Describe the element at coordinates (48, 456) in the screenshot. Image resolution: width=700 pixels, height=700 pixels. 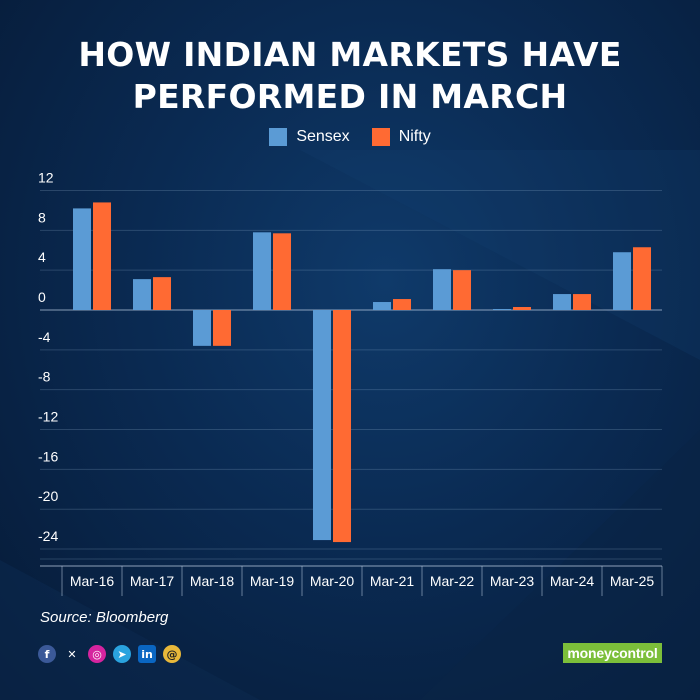
I see `y-tick-label: -16` at that location.